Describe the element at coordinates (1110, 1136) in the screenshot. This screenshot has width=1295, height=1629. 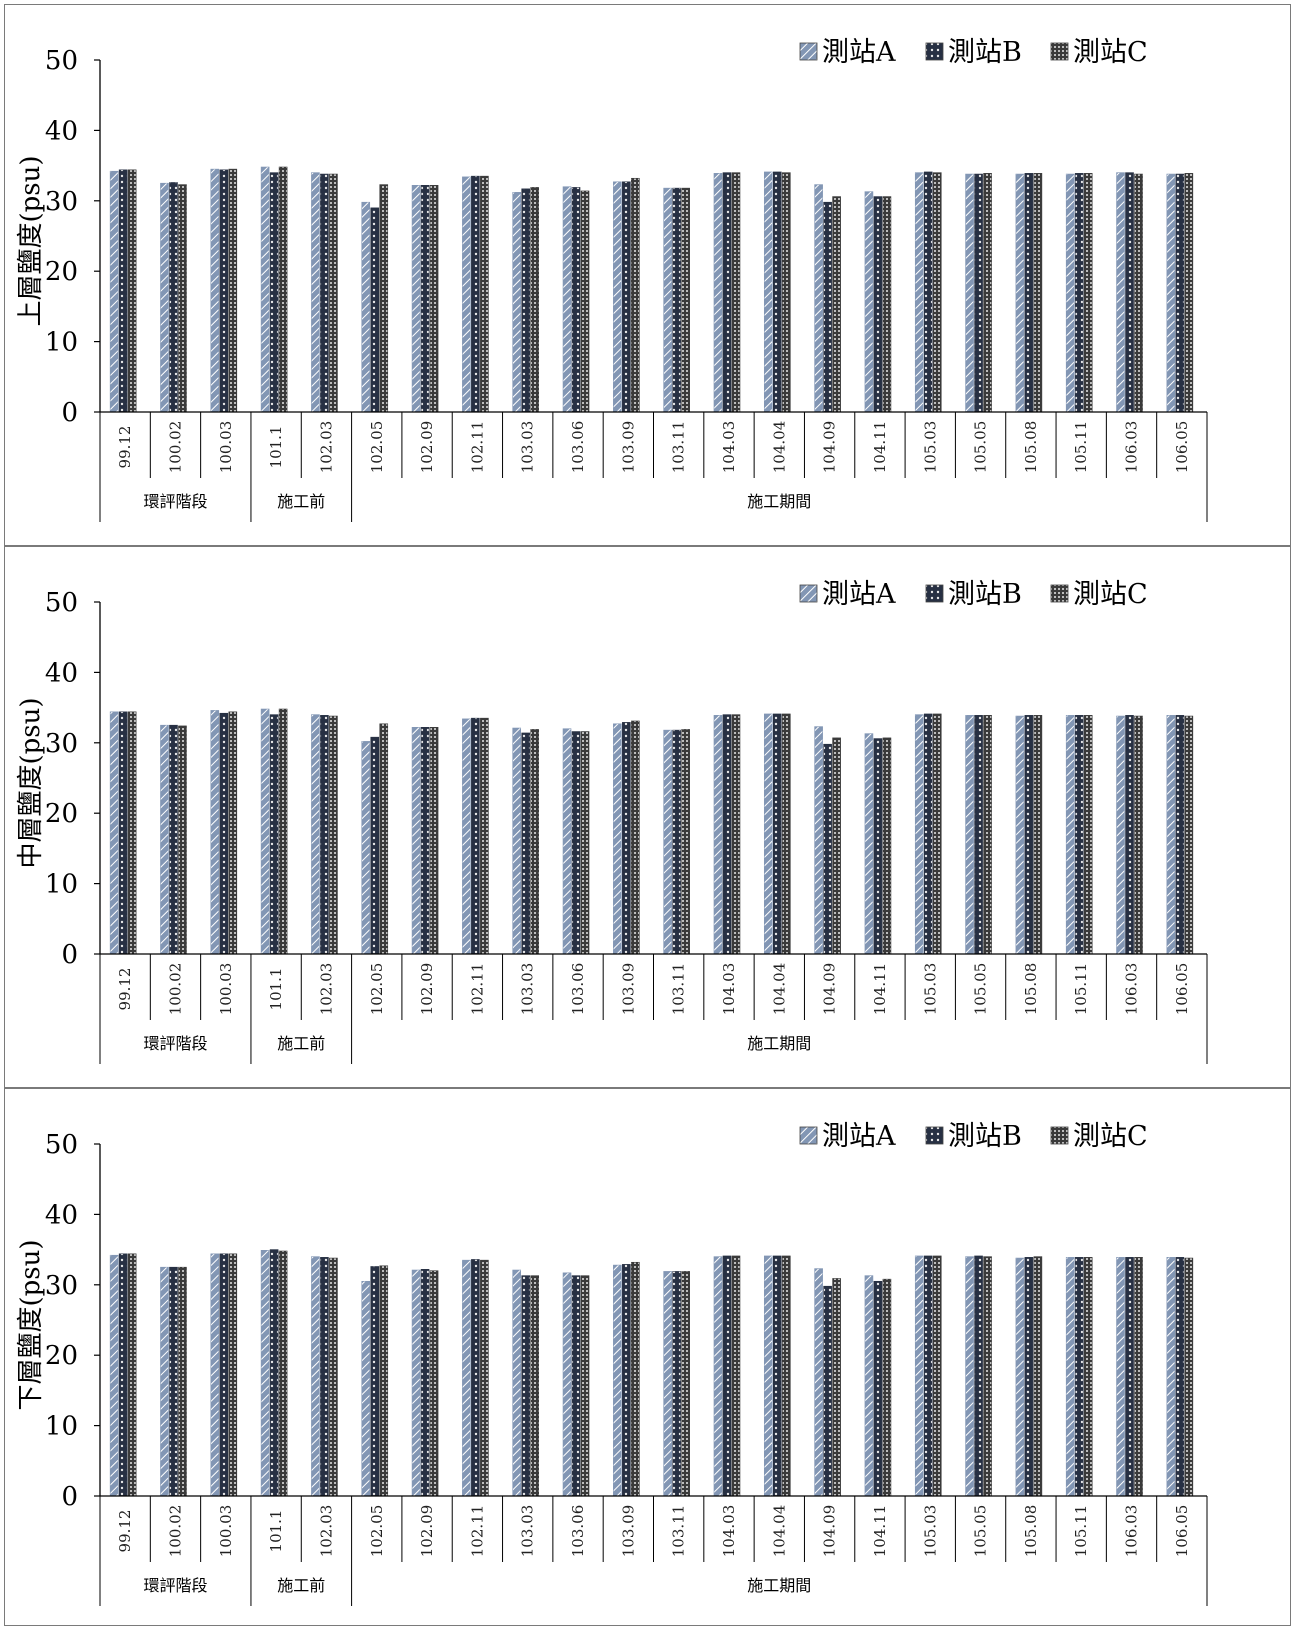
I see `legend-label: 測站C` at that location.